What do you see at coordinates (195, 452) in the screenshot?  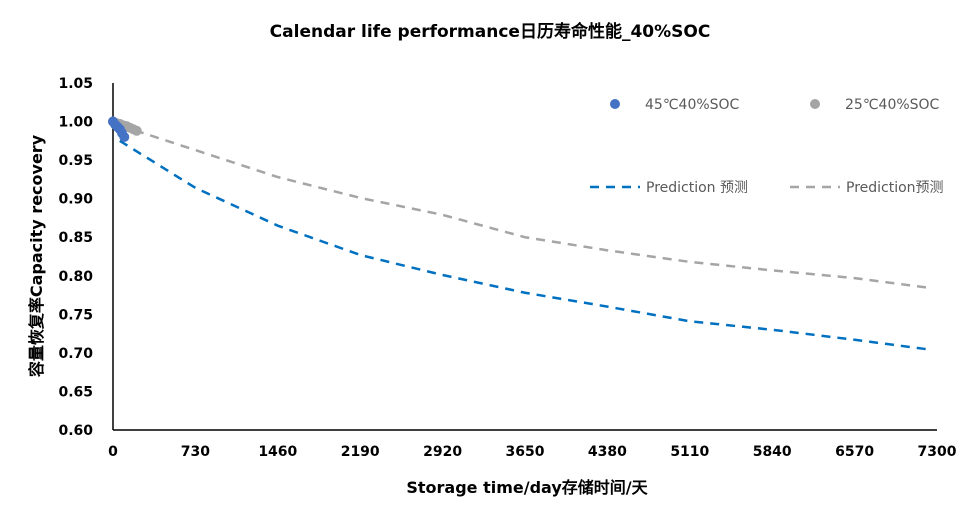 I see `x-tick-label: 730` at bounding box center [195, 452].